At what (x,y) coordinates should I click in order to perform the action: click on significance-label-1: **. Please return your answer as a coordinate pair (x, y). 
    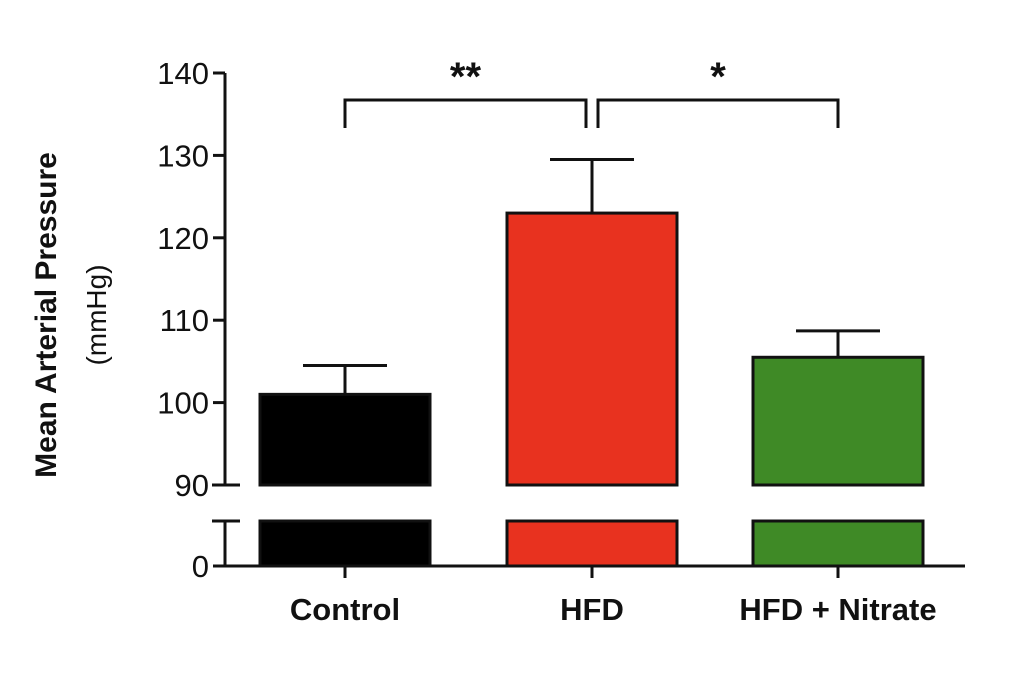
    Looking at the image, I should click on (466, 77).